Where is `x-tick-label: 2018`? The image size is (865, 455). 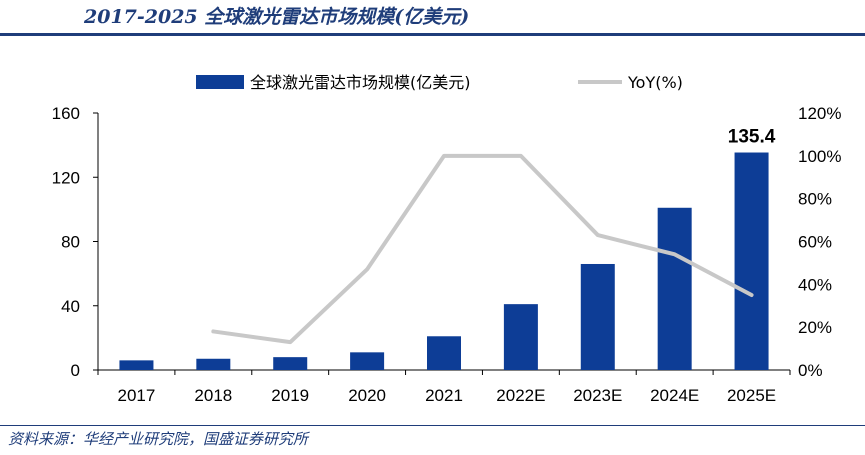
x-tick-label: 2018 is located at coordinates (213, 395).